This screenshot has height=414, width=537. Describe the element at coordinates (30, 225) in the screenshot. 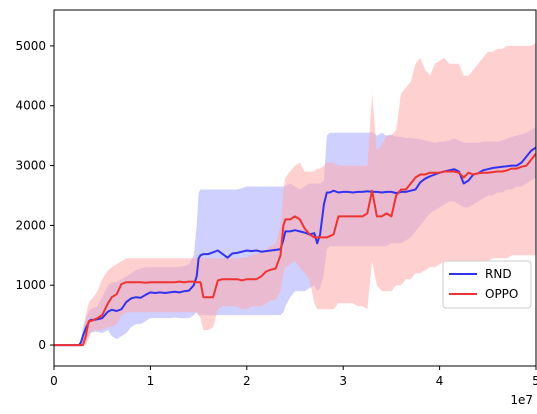

I see `y-tick-label: 2000` at that location.